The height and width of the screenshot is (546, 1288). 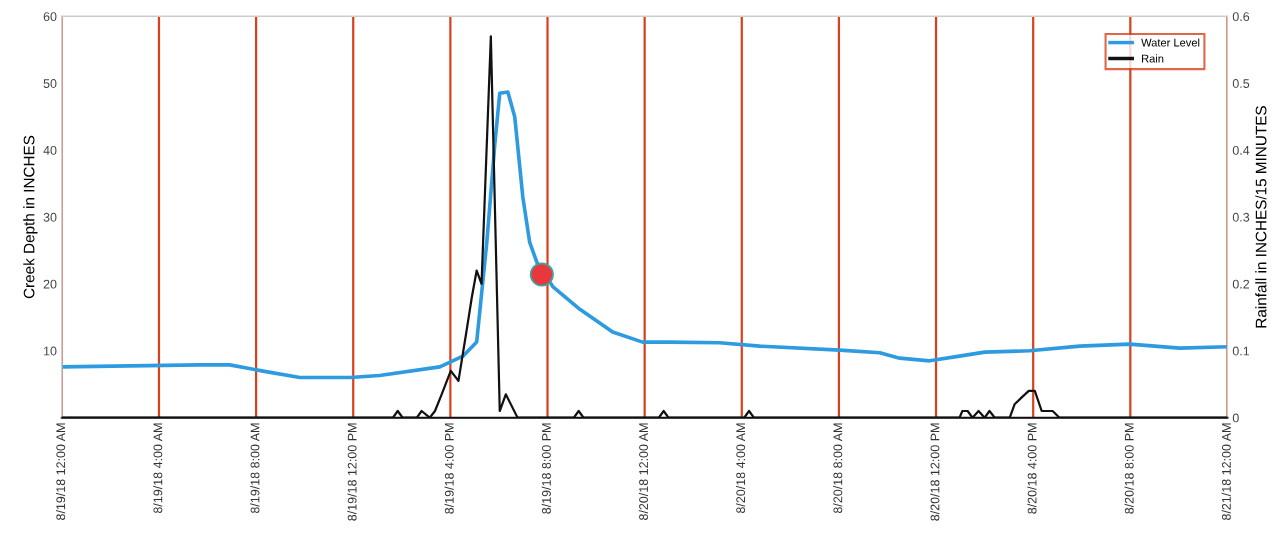 I want to click on legend-label: Water Level, so click(x=1170, y=42).